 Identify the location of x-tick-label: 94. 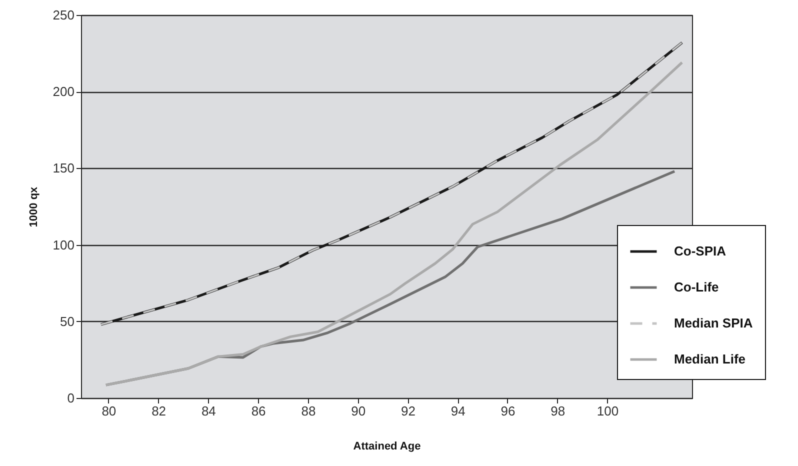
(458, 411).